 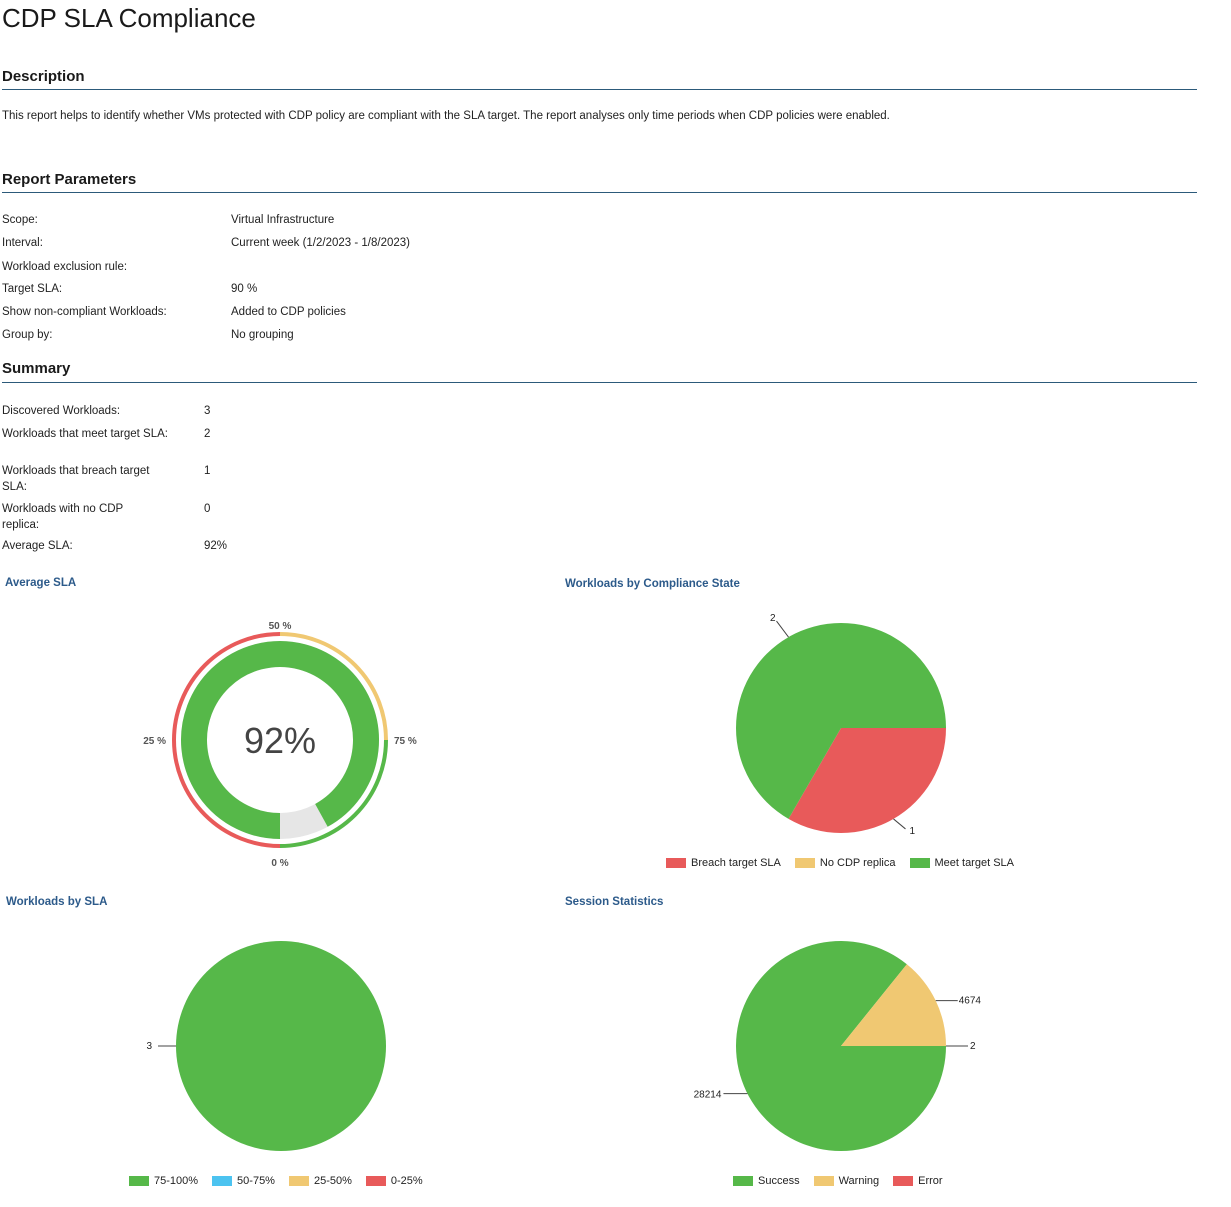 What do you see at coordinates (857, 863) in the screenshot?
I see `legend-label-no-replica: No CDP replica` at bounding box center [857, 863].